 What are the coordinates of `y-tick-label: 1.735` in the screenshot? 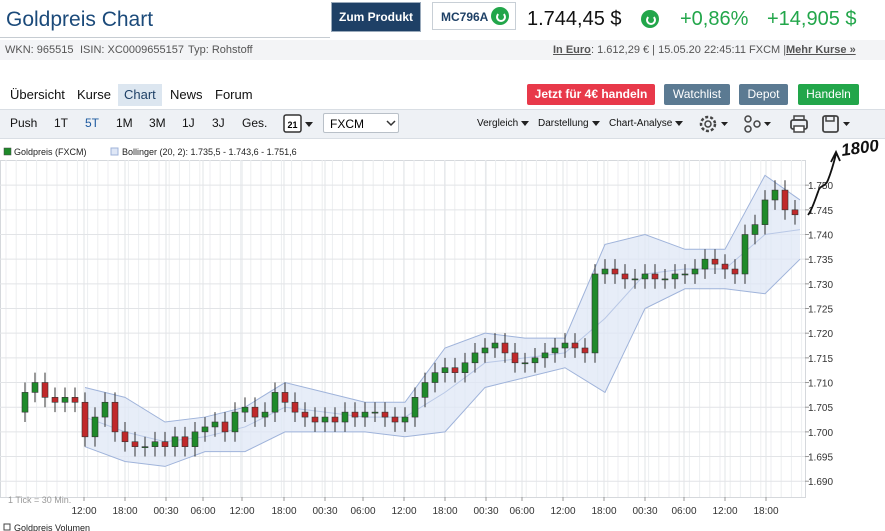 It's located at (820, 260).